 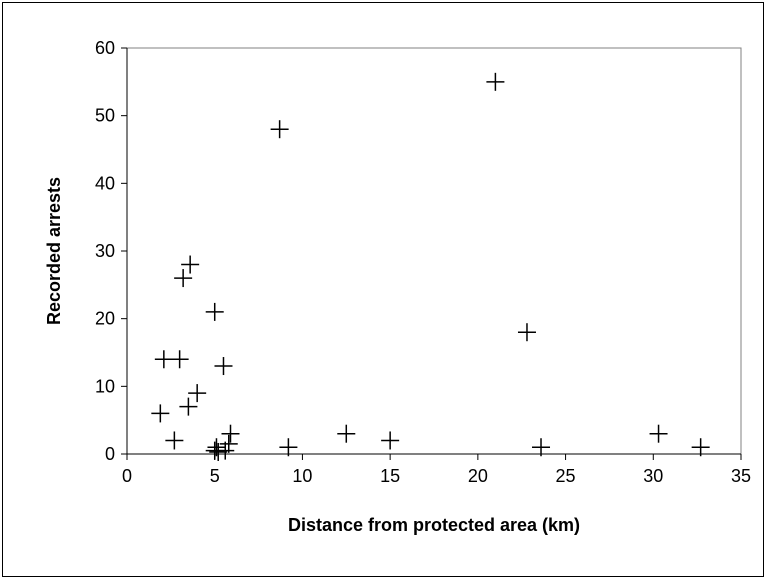 I want to click on y-tick-label: 60, so click(x=105, y=48).